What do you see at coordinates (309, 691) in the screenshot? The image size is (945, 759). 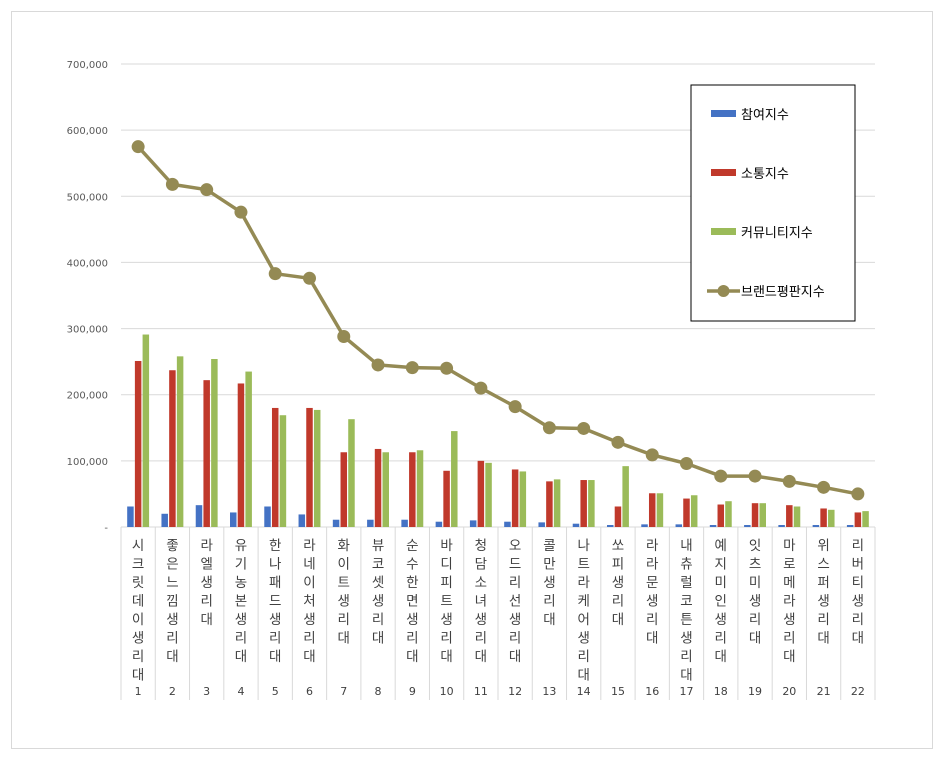 I see `x-rank-label: 6` at bounding box center [309, 691].